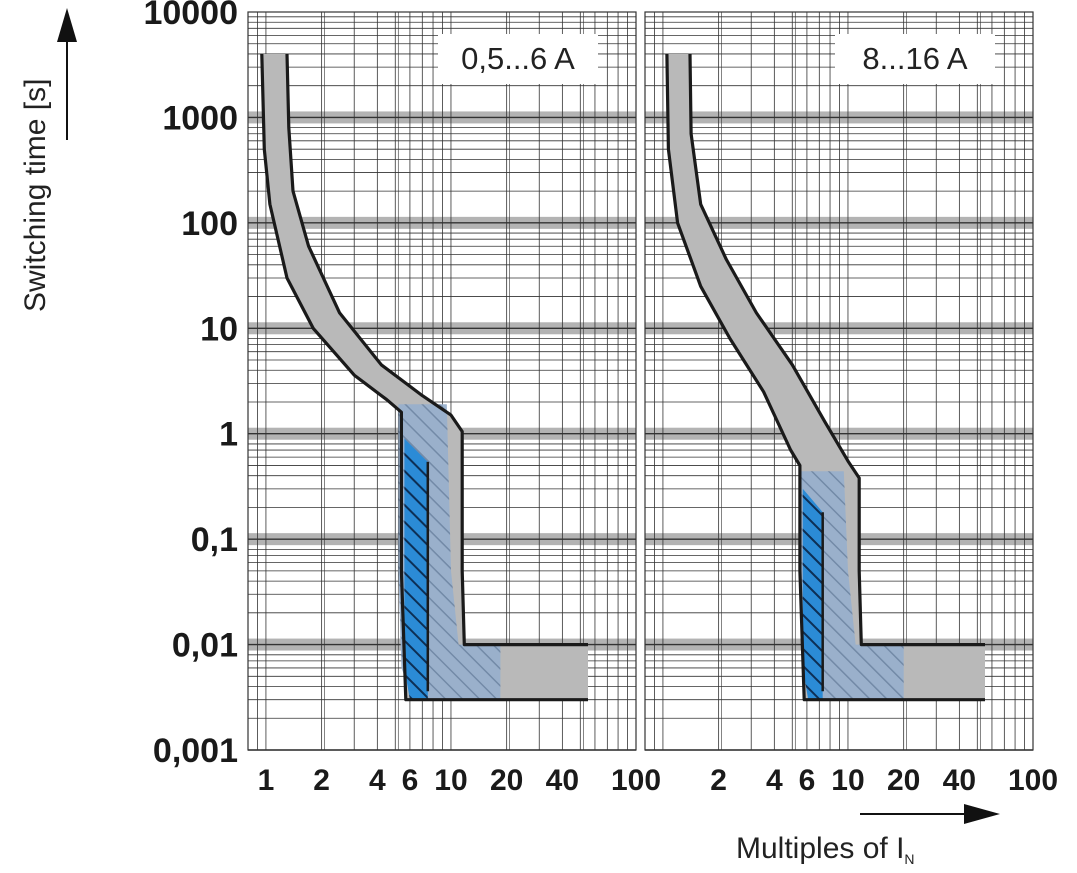  I want to click on x-axis-title-group: Multiples of IN, so click(868, 835).